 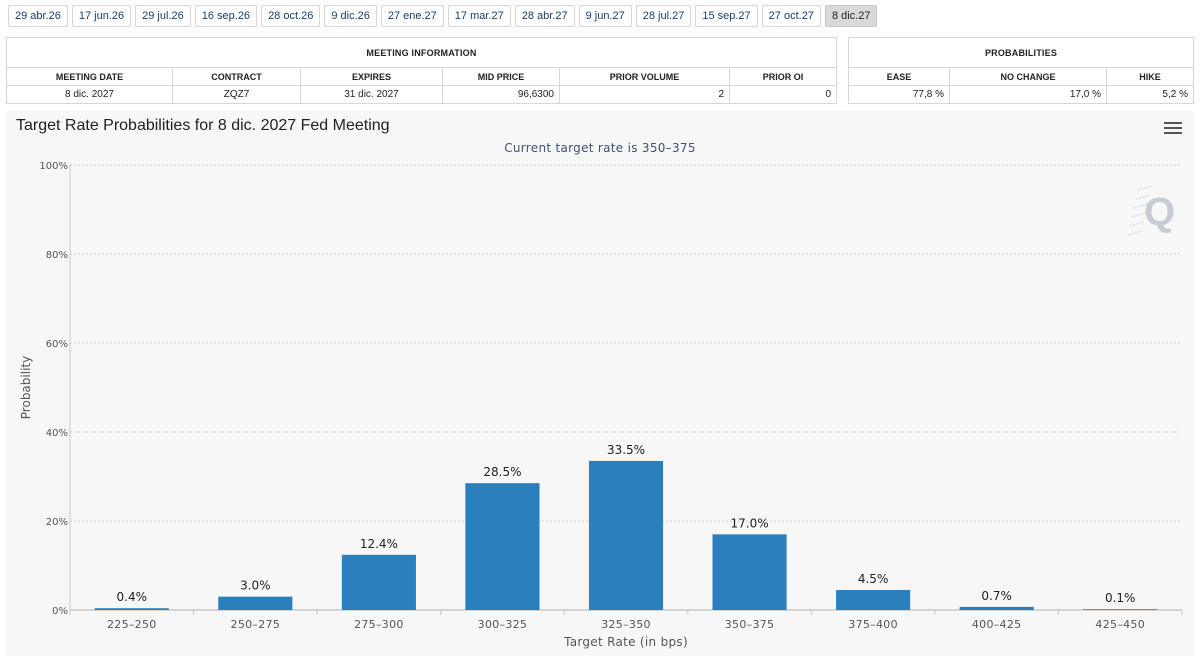 I want to click on tab-28-jul-27: 28 jul.27, so click(x=663, y=16).